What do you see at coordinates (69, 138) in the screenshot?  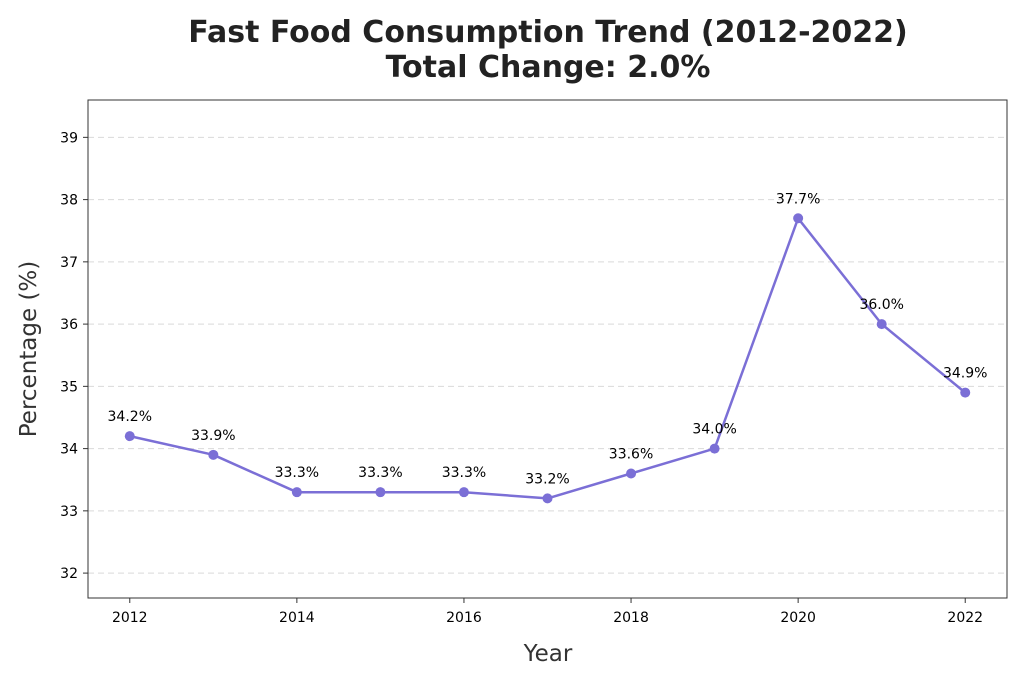 I see `y-tick-label: 39` at bounding box center [69, 138].